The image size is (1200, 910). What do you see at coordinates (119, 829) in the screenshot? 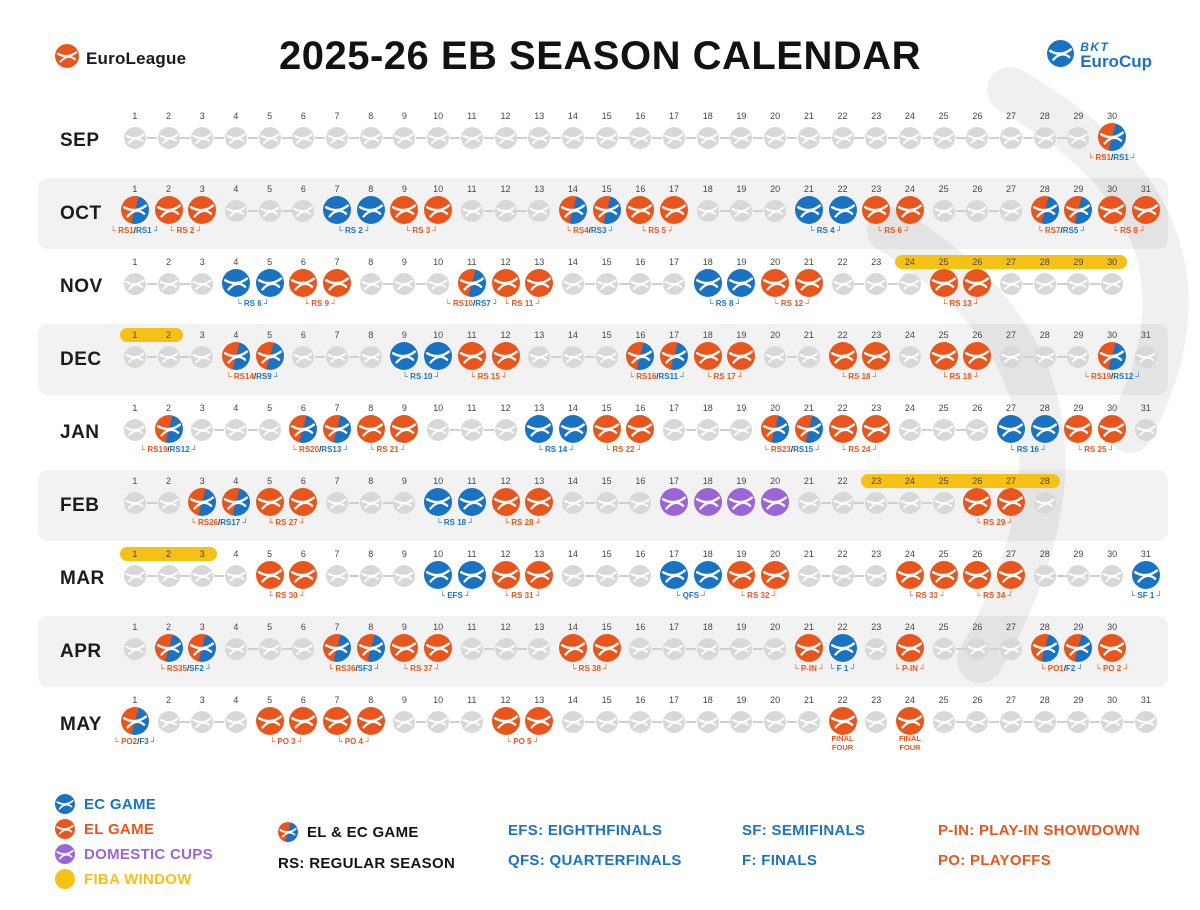
I see `legend-label: EL GAME` at bounding box center [119, 829].